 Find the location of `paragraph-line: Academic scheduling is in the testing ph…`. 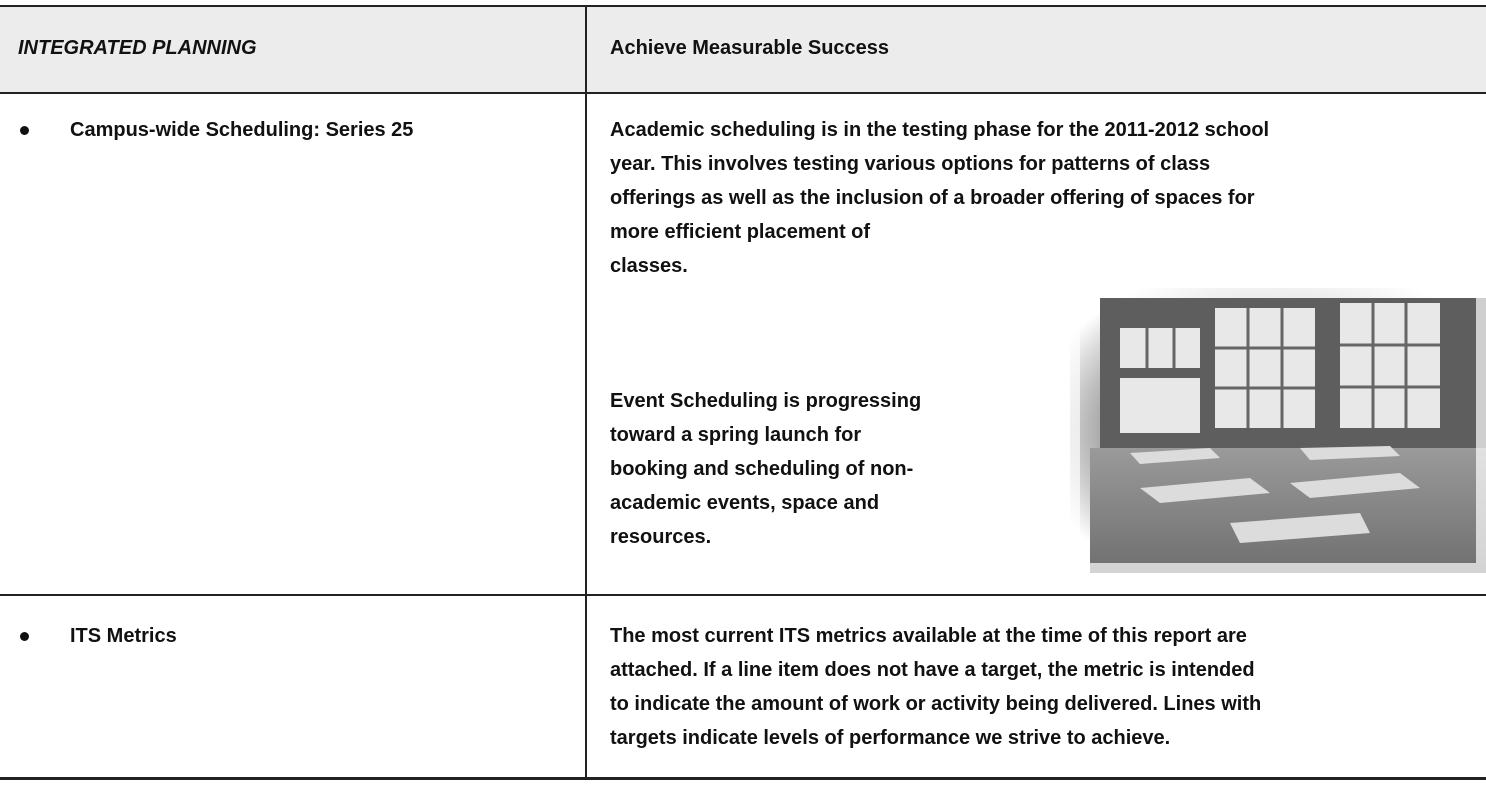

paragraph-line: Academic scheduling is in the testing ph… is located at coordinates (940, 130).